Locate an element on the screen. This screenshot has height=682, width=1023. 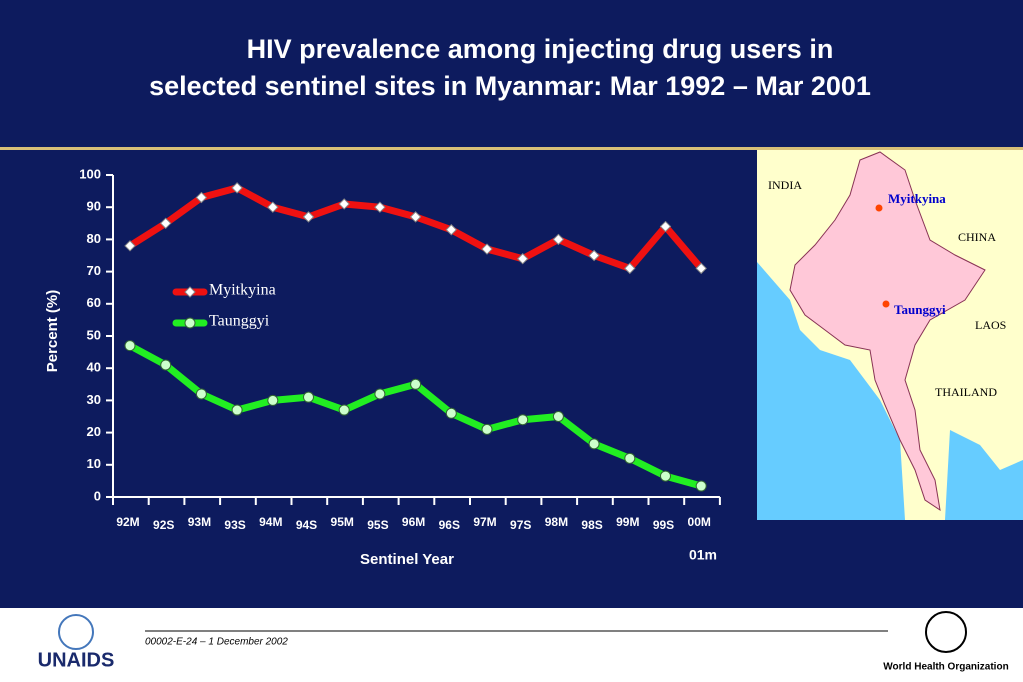
x-tick-label: 96M is located at coordinates (413, 522).